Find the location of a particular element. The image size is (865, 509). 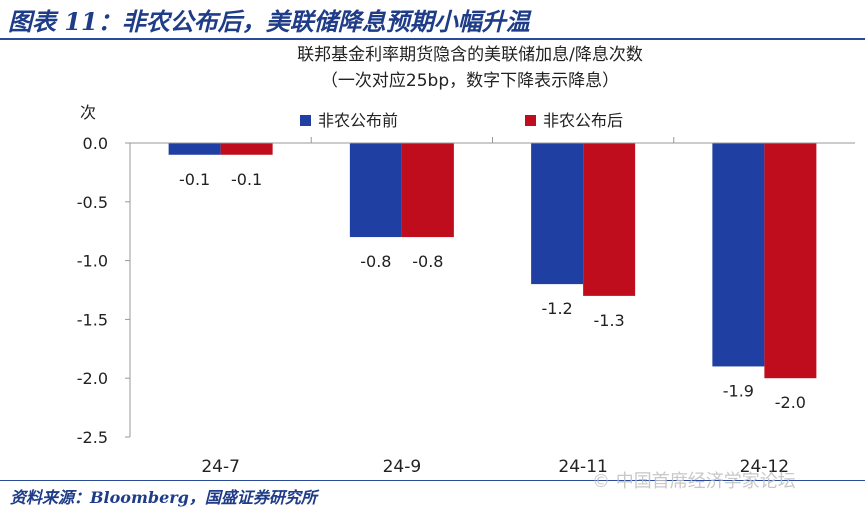

legend-swatch-before is located at coordinates (305, 120).